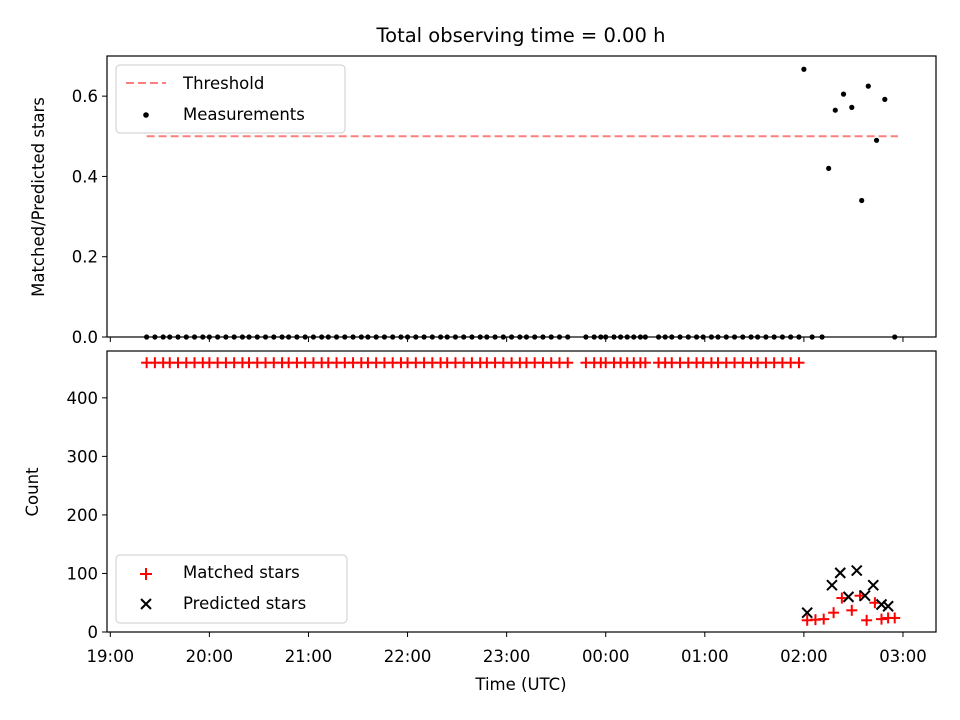 The height and width of the screenshot is (720, 960). I want to click on predicted-stars-legend-swatch, so click(146, 604).